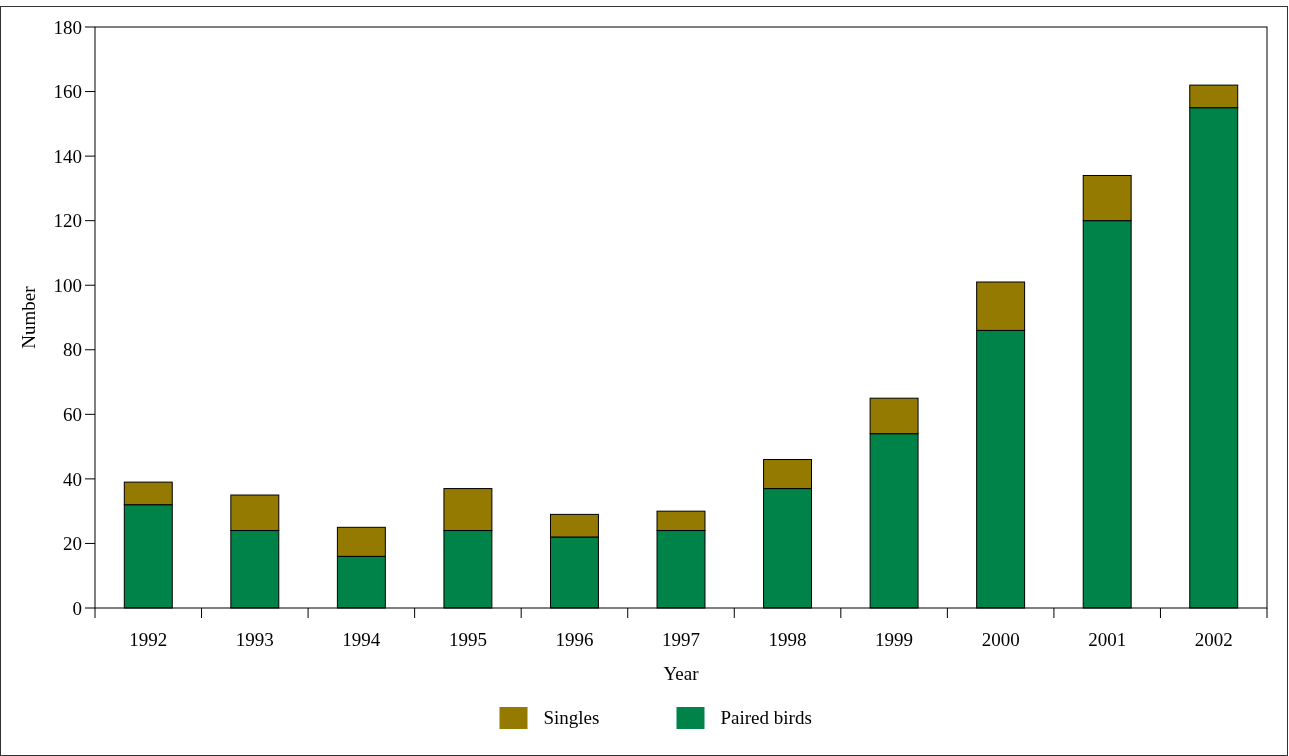 This screenshot has height=756, width=1289. What do you see at coordinates (1000, 639) in the screenshot?
I see `x-tick-label: 2000` at bounding box center [1000, 639].